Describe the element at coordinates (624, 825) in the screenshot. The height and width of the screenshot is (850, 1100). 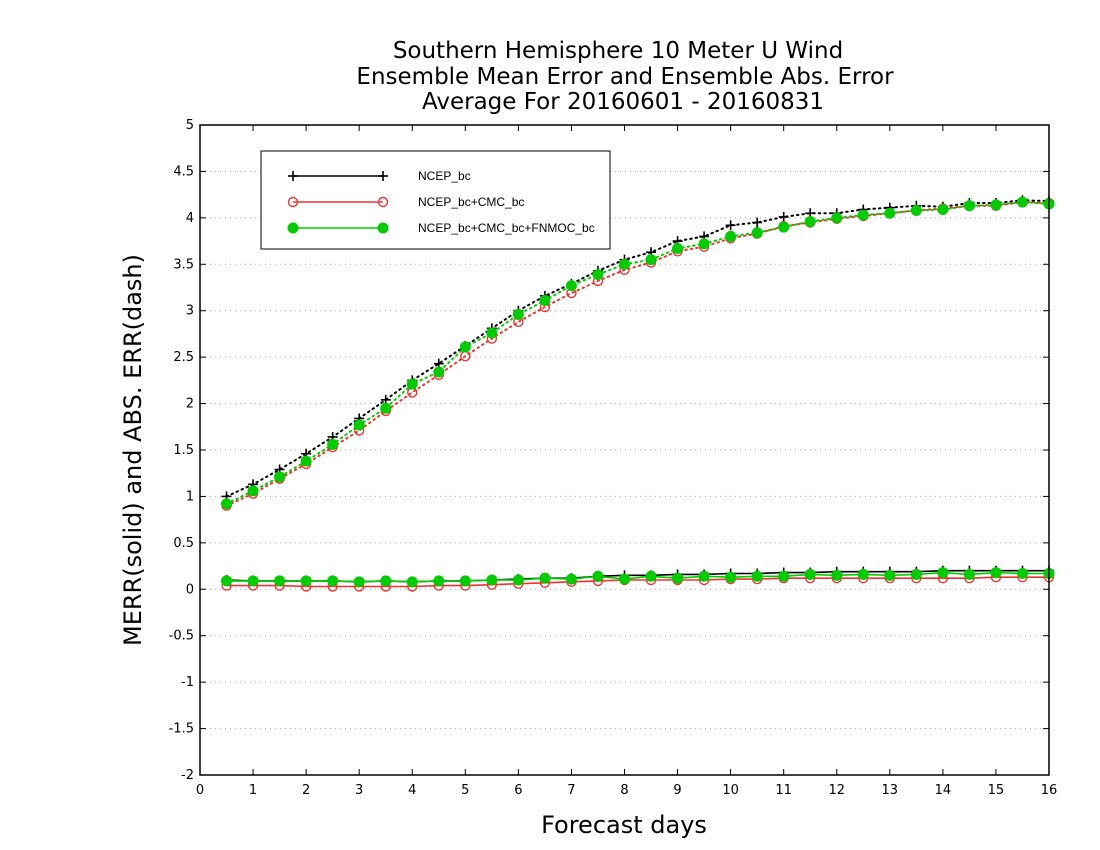
I see `x-axis-title: Forecast days` at that location.